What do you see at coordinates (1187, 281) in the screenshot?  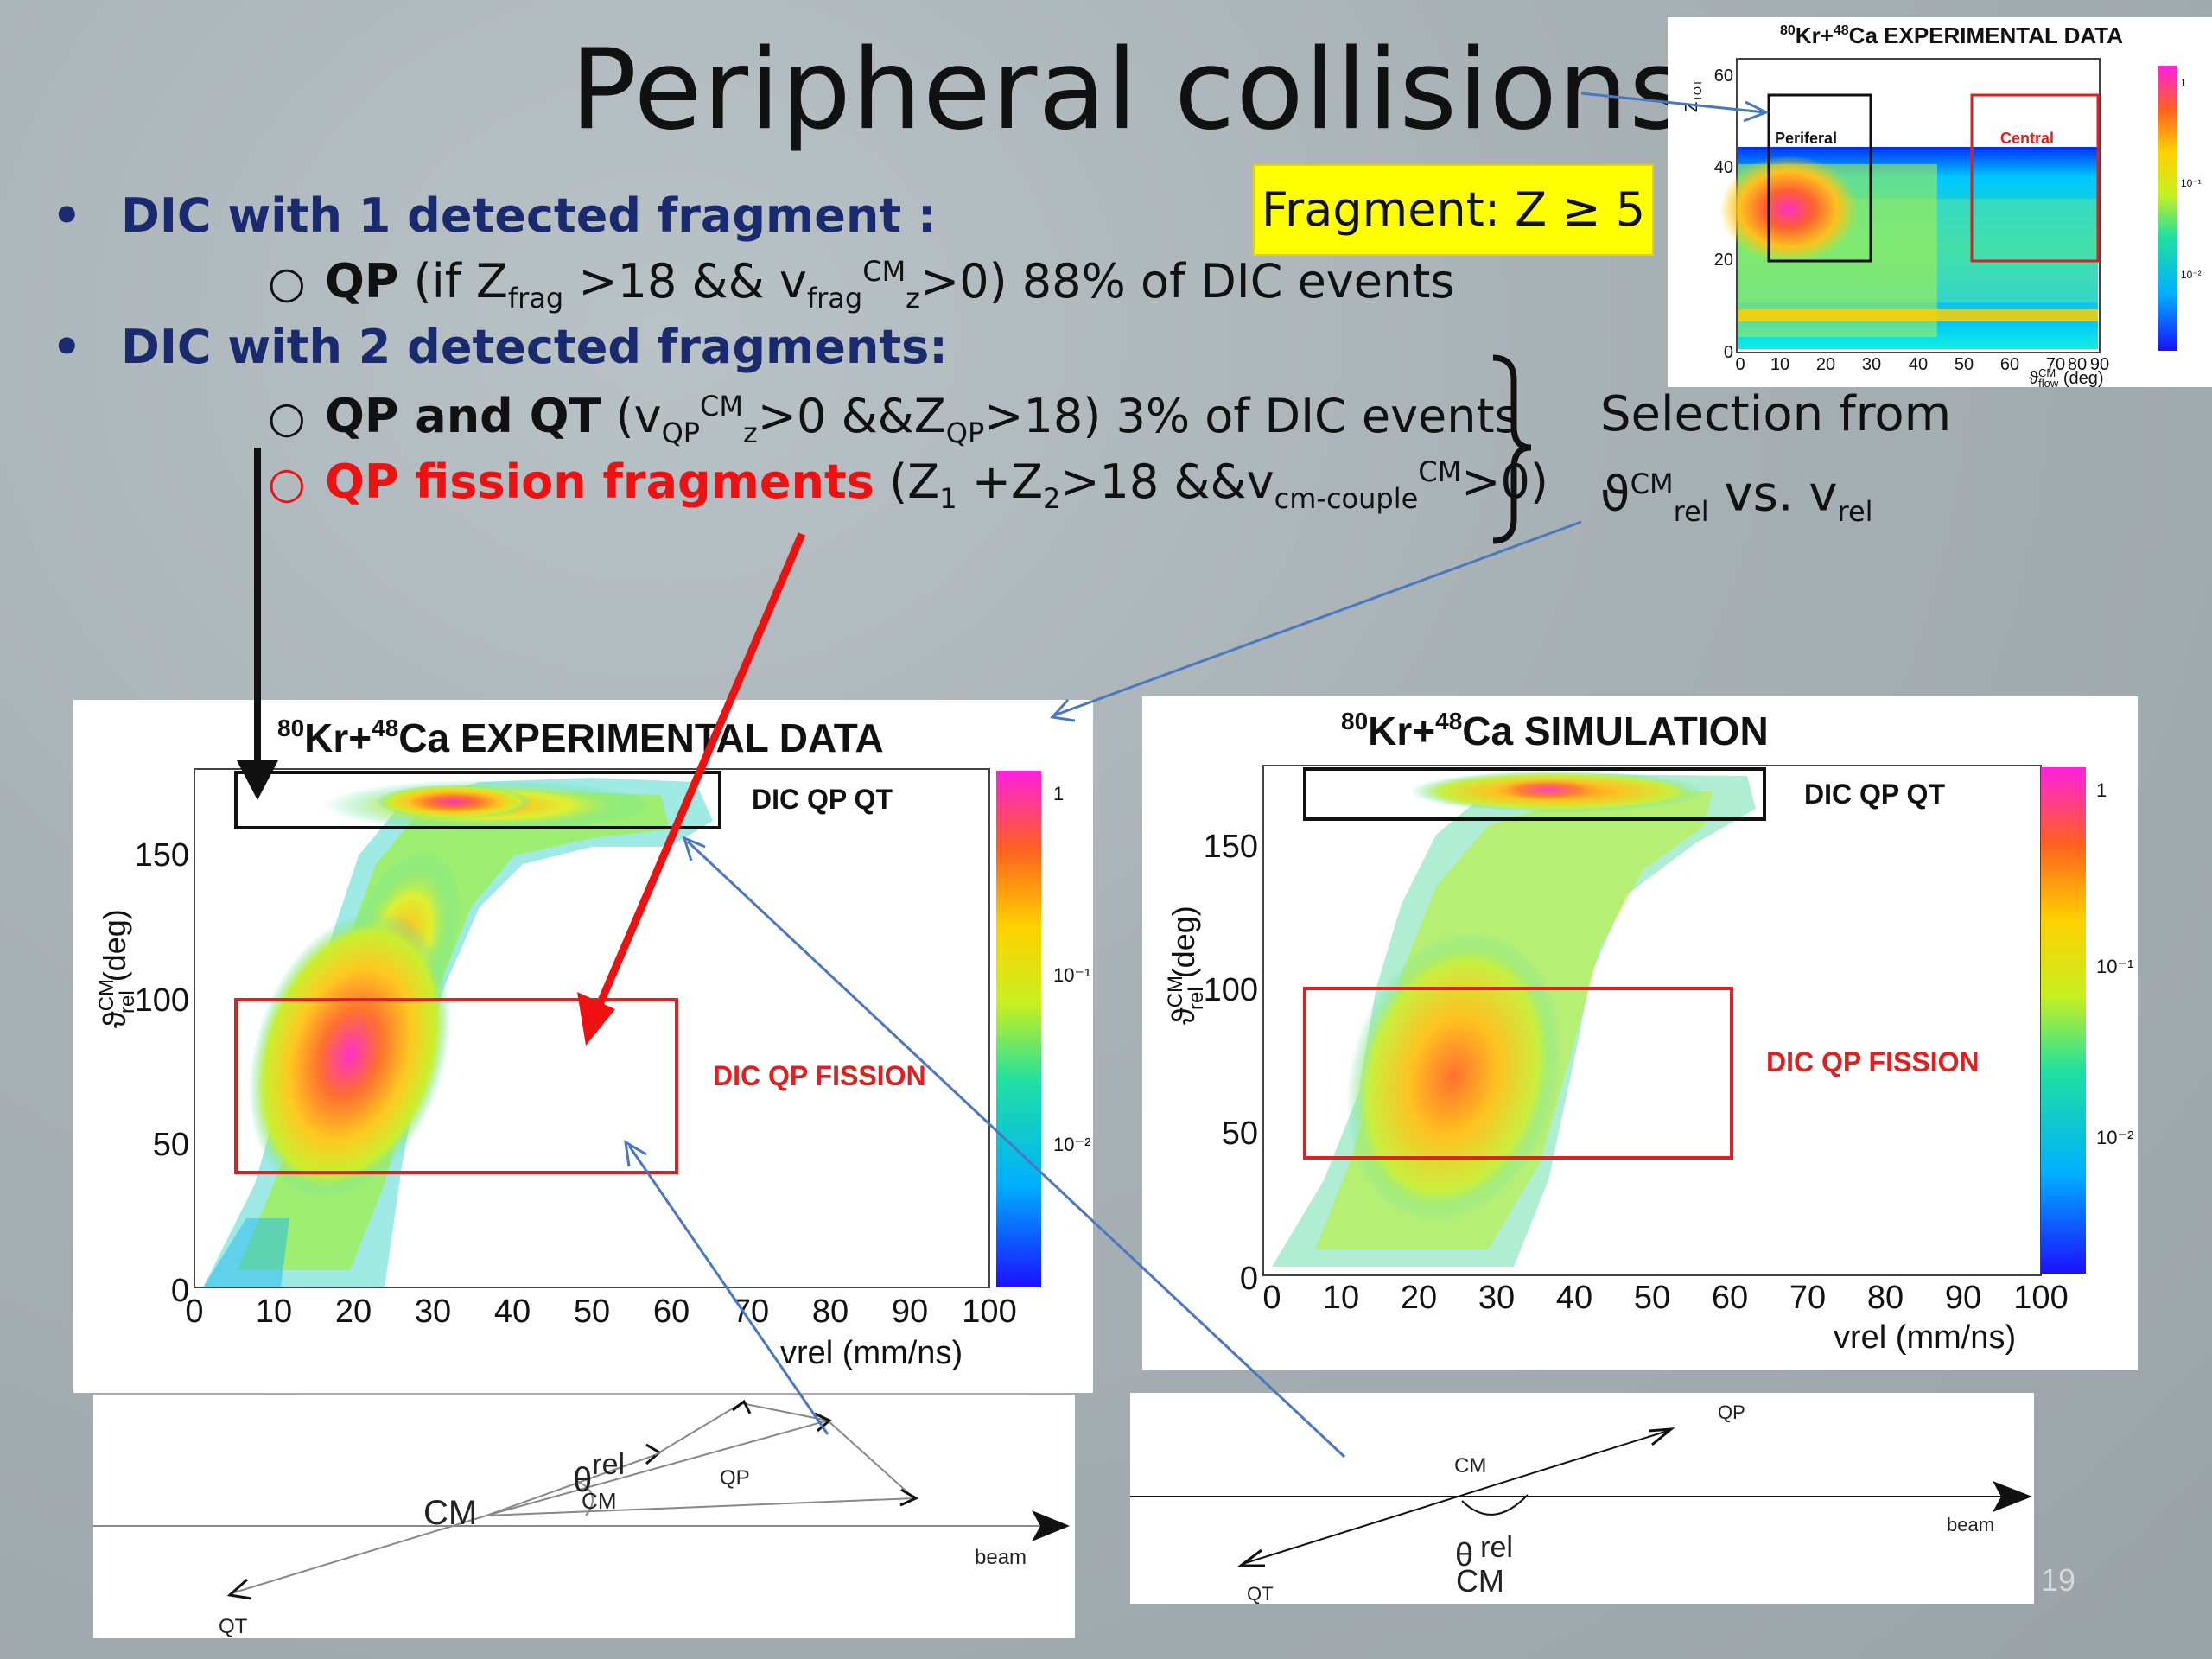 I see `bullet-text: >0) 88% of DIC events` at bounding box center [1187, 281].